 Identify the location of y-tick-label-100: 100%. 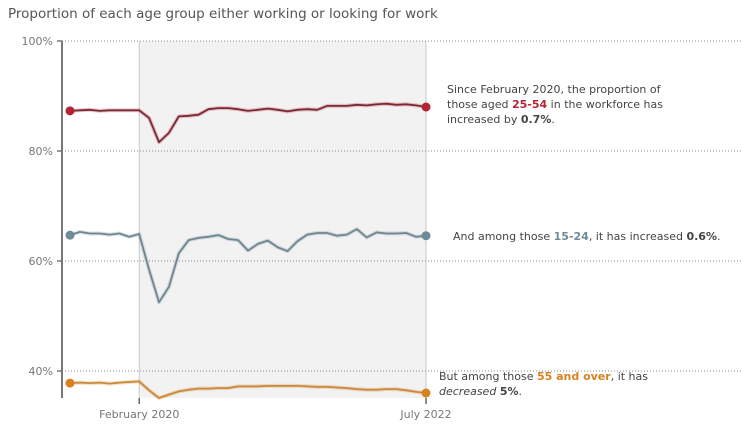
(37, 41).